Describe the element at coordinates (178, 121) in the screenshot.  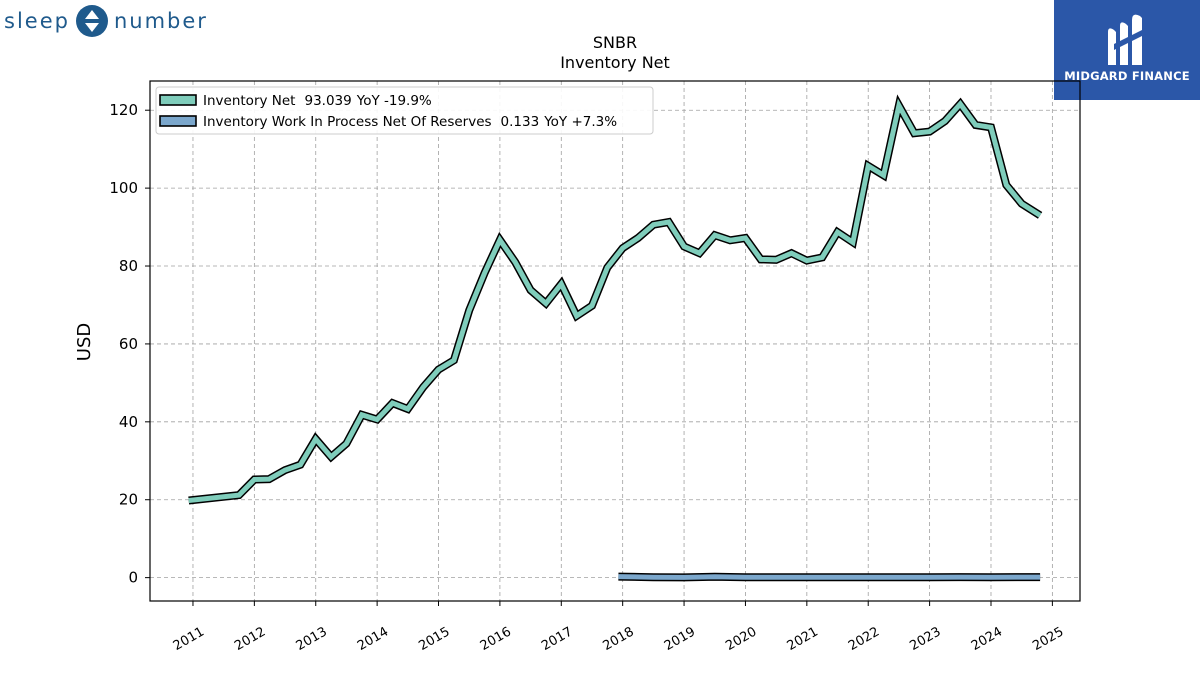
I see `legend-swatch-inventory-wip` at that location.